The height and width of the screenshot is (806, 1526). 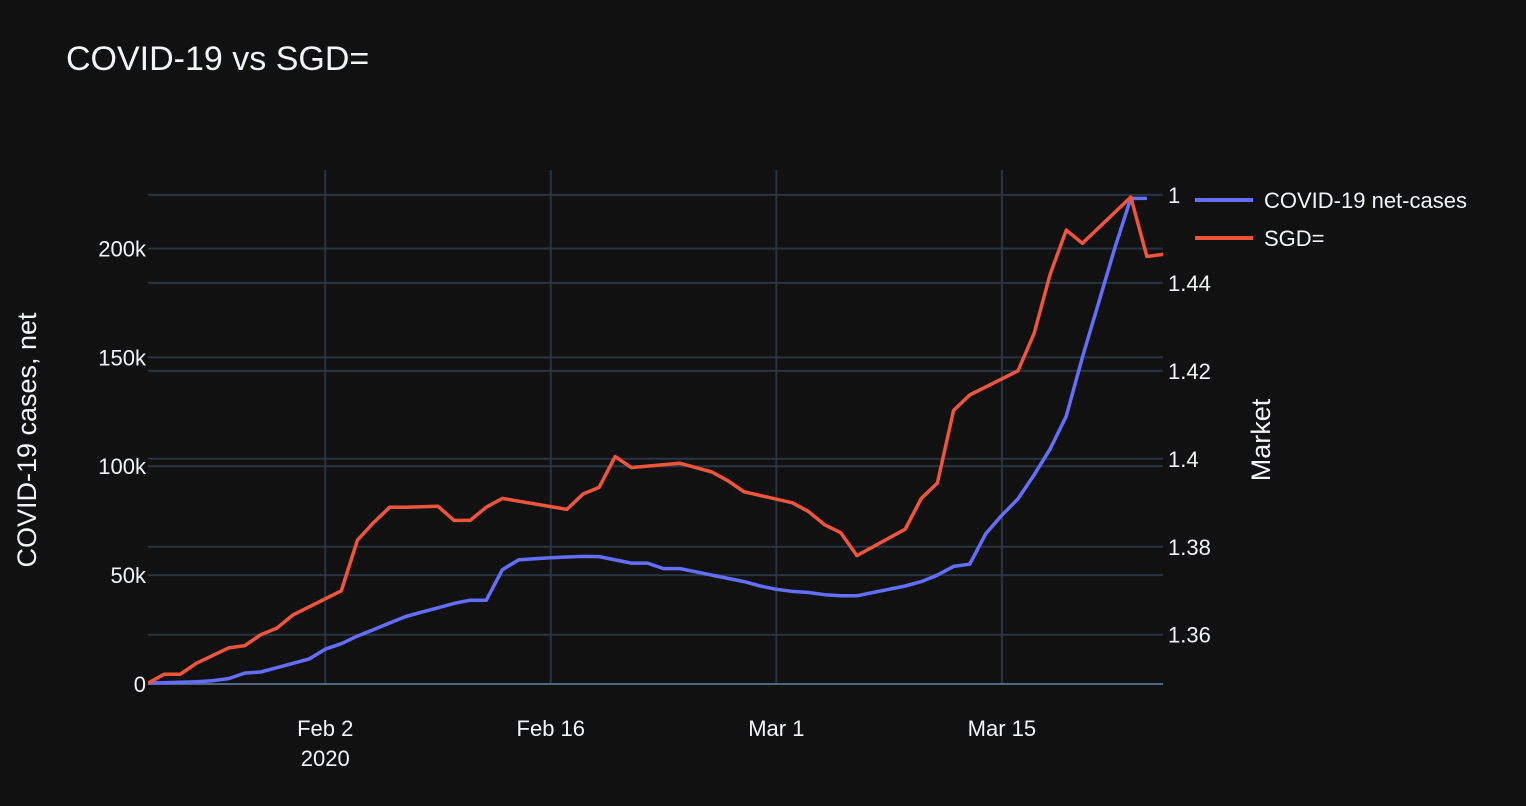 I want to click on x-tick-sublabel: 2020, so click(x=325, y=758).